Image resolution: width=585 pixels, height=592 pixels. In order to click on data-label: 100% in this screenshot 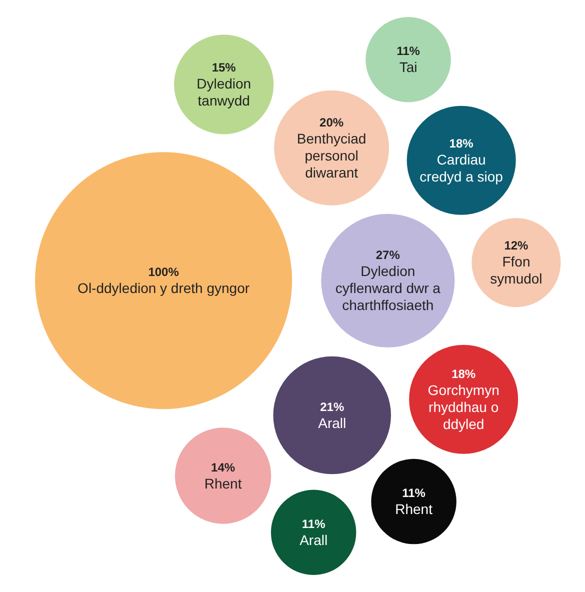, I will do `click(164, 272)`.